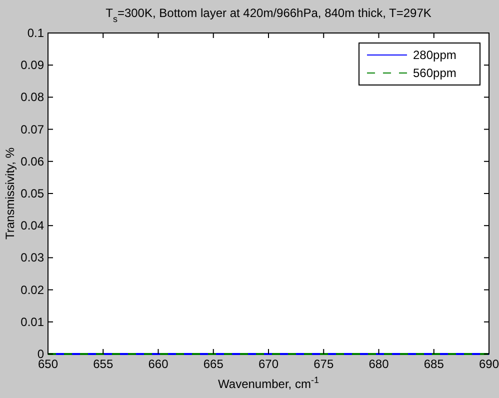  Describe the element at coordinates (379, 364) in the screenshot. I see `x-tick-label: 680` at that location.